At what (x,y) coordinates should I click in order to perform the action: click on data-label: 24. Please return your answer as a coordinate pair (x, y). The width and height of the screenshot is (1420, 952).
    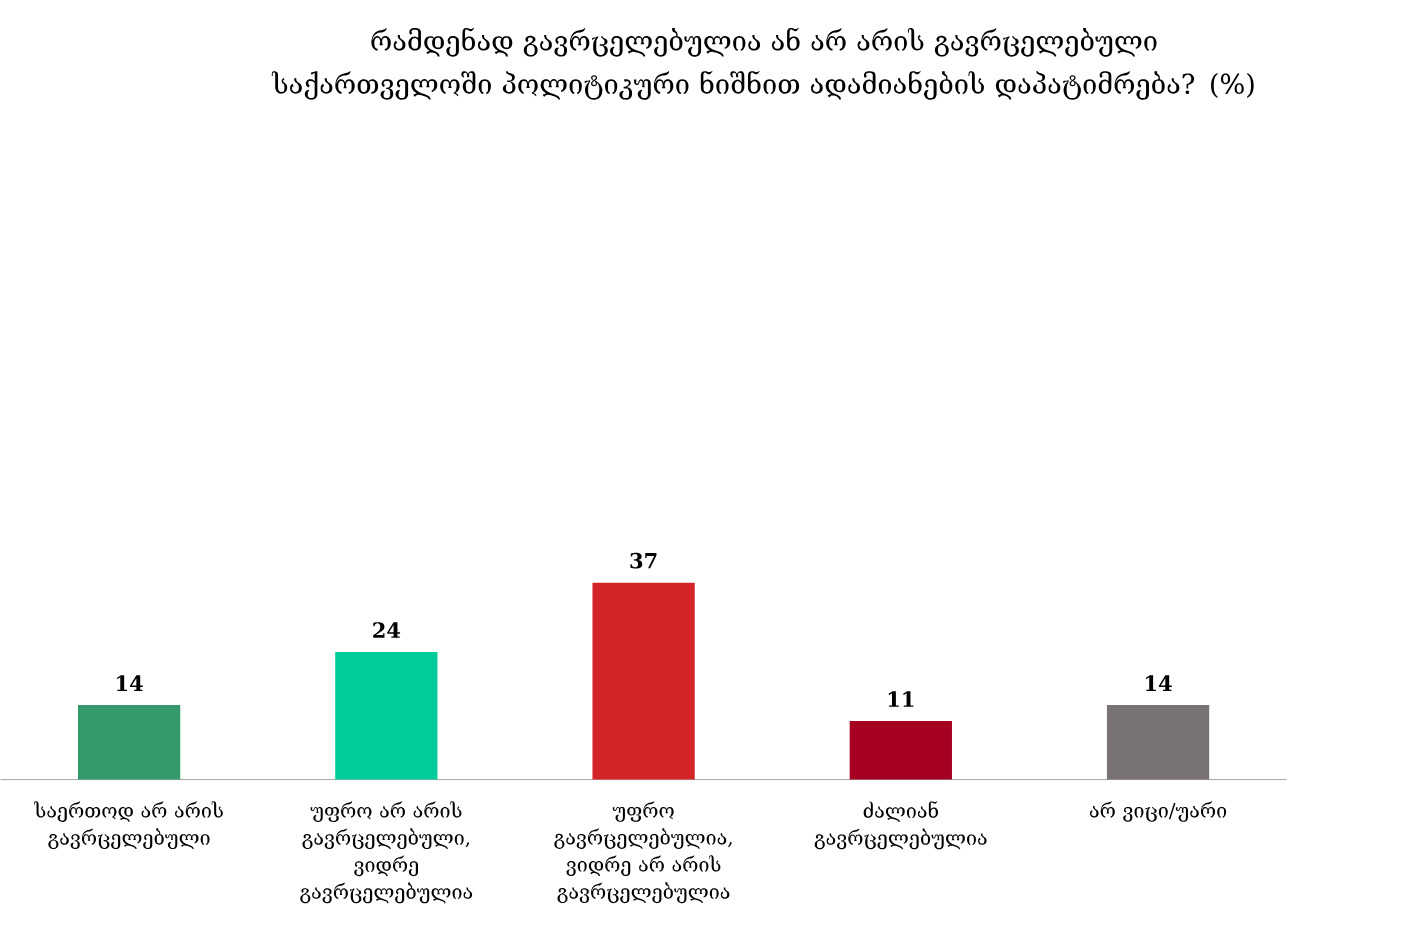
    Looking at the image, I should click on (387, 629).